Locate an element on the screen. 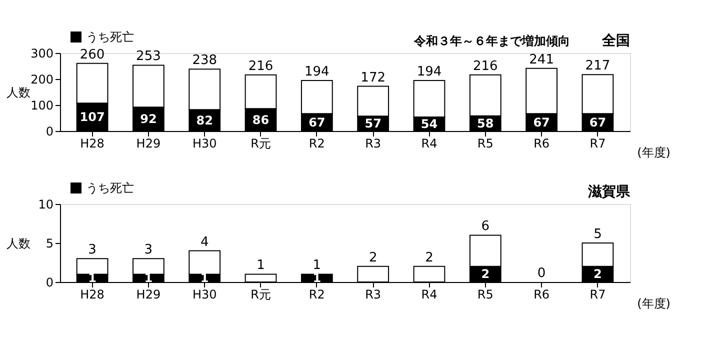 The image size is (713, 353). data-label: 54 is located at coordinates (429, 123).